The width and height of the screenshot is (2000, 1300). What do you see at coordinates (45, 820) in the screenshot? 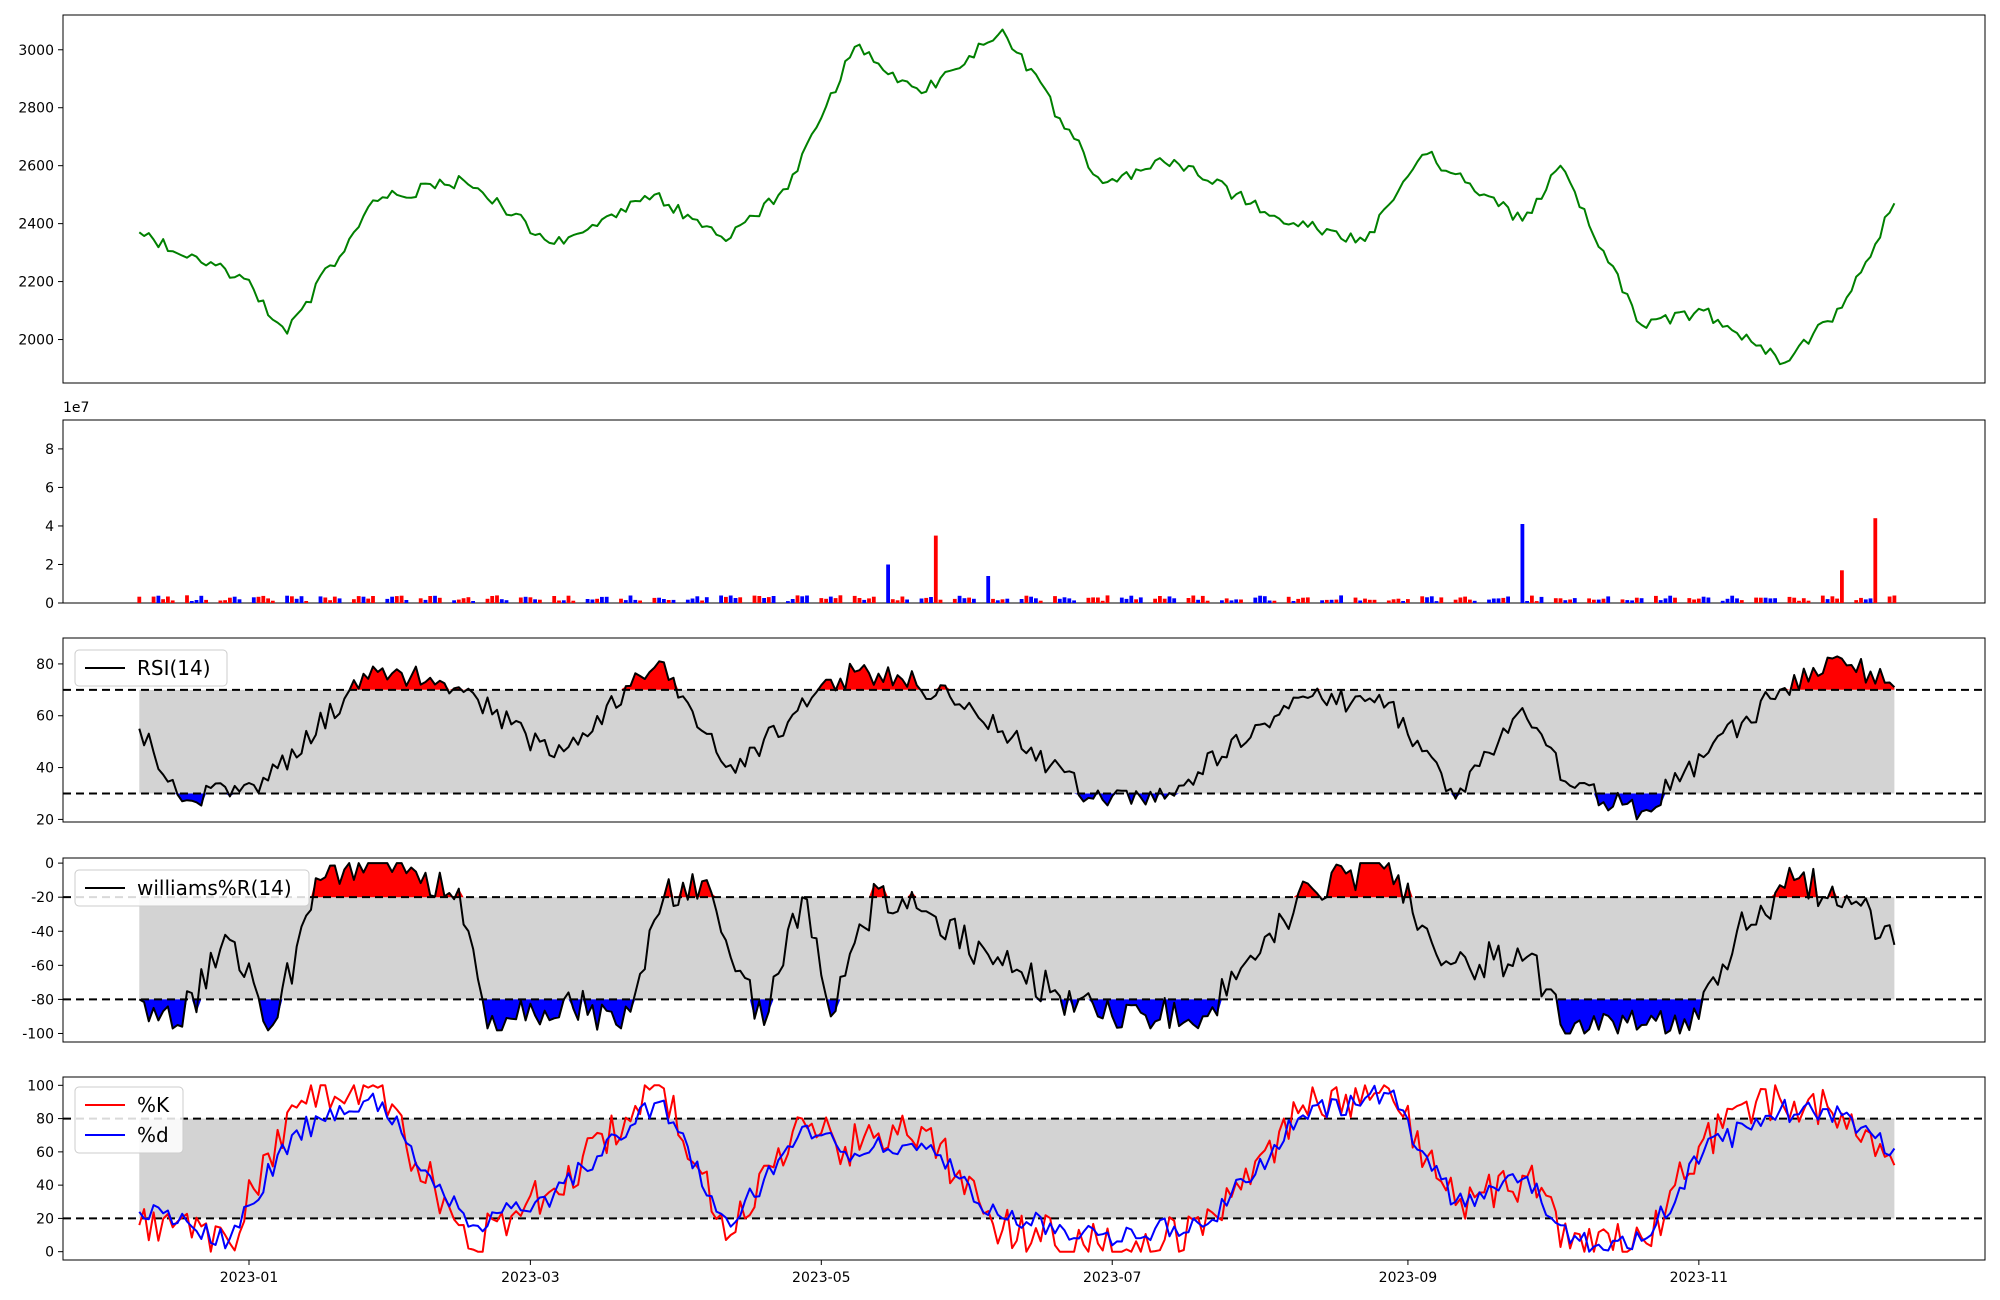
I see `y-tick-label: 20` at bounding box center [45, 820].